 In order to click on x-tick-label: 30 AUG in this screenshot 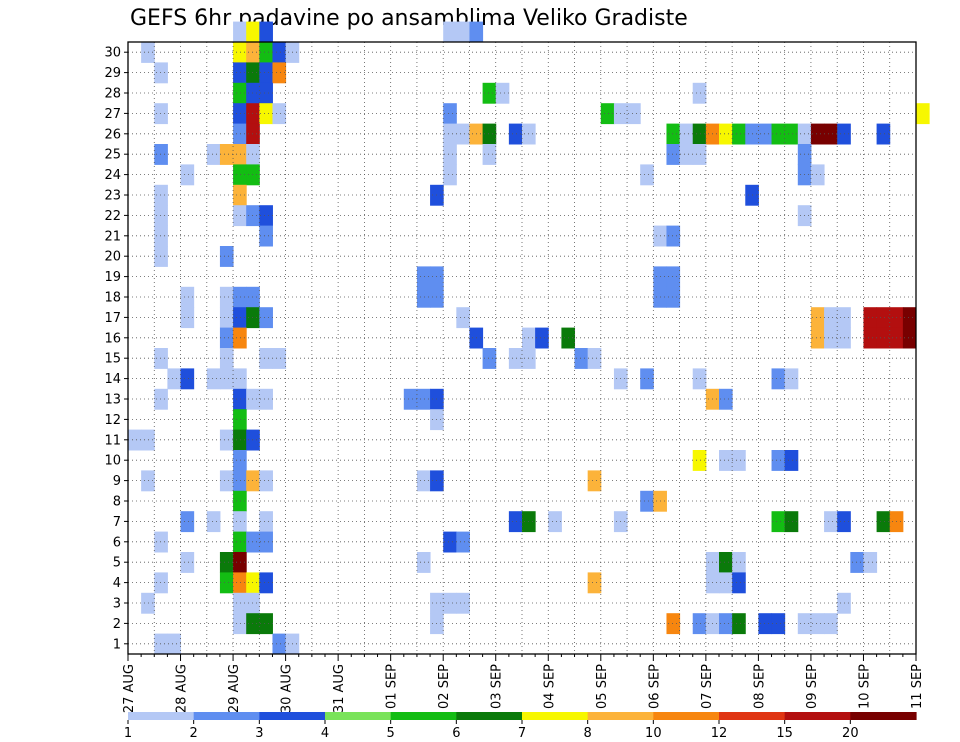, I will do `click(287, 688)`.